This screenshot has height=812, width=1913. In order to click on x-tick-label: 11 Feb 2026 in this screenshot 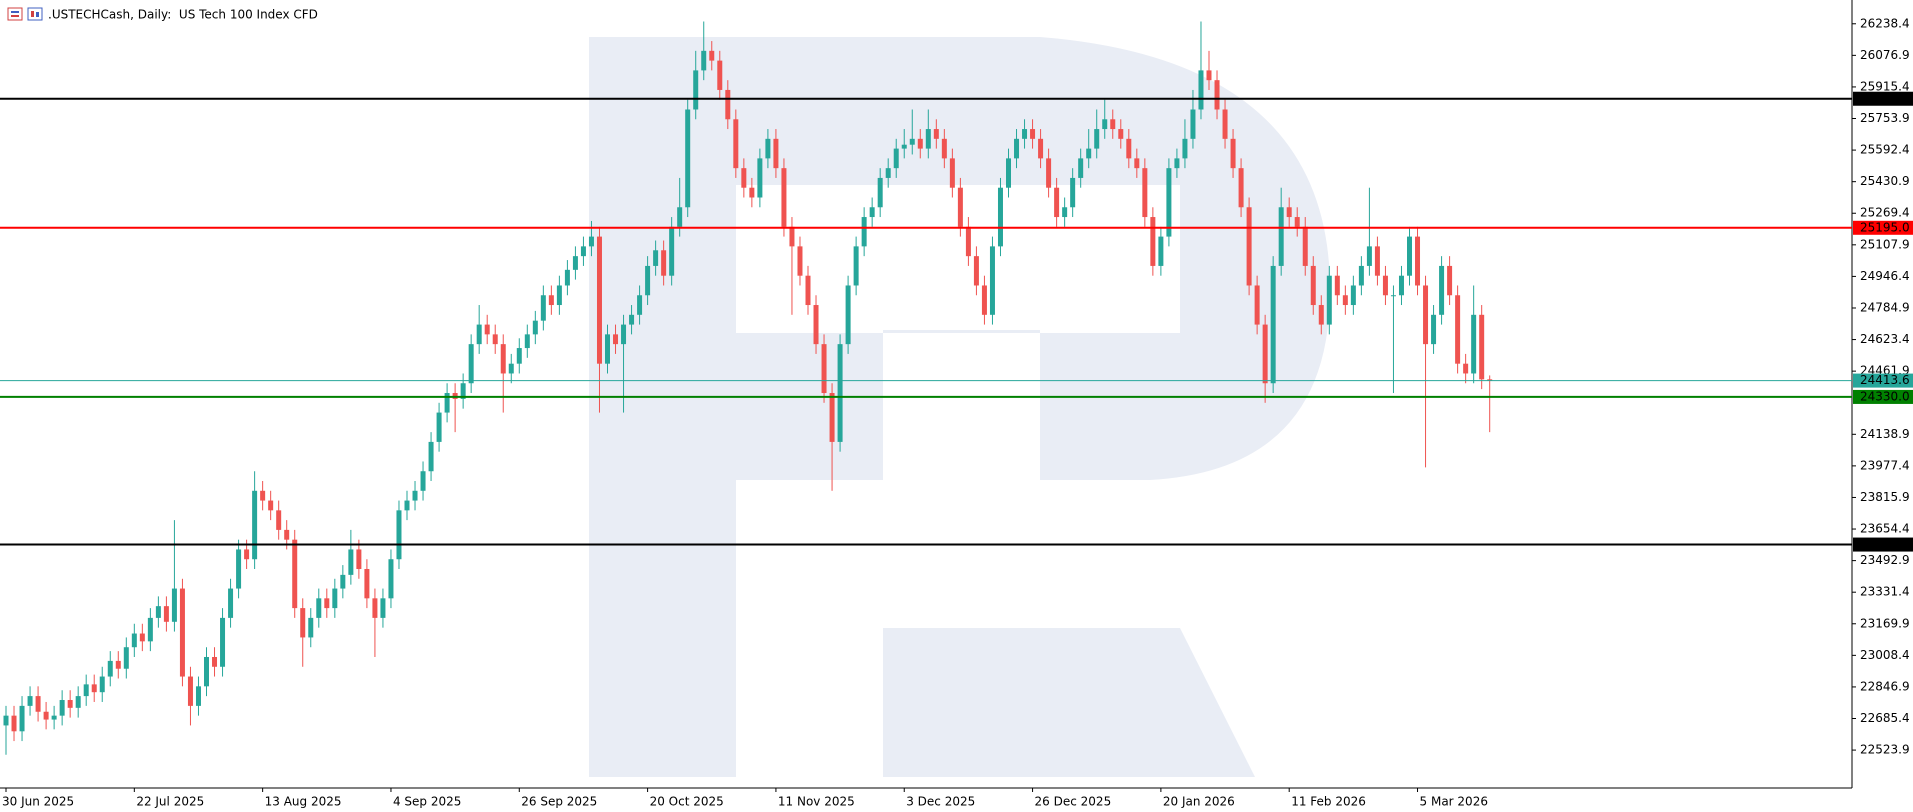, I will do `click(1328, 802)`.